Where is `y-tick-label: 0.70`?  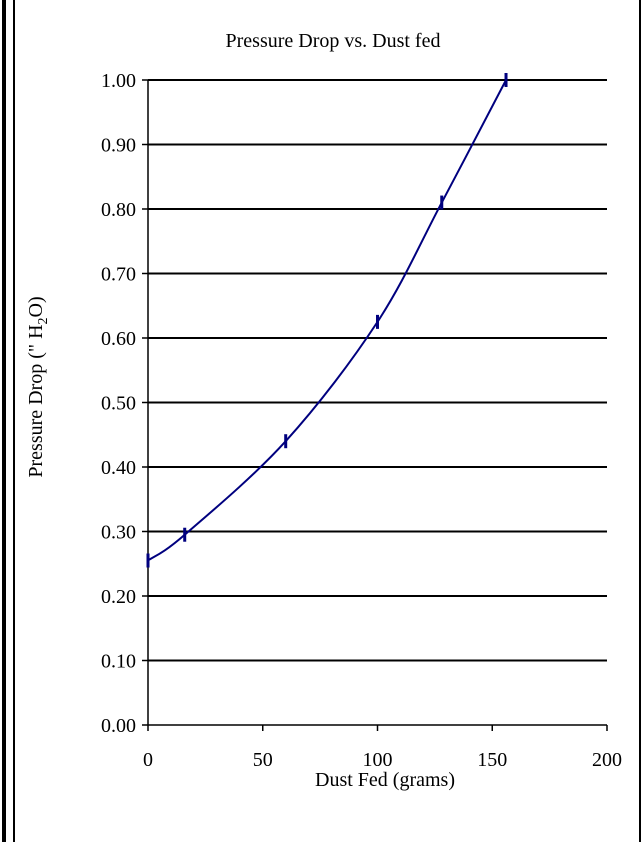 y-tick-label: 0.70 is located at coordinates (118, 275).